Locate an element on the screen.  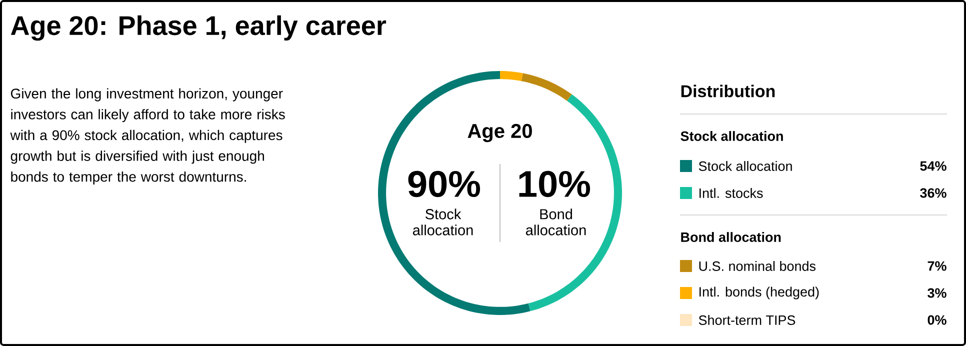
data-label: 36% is located at coordinates (933, 193).